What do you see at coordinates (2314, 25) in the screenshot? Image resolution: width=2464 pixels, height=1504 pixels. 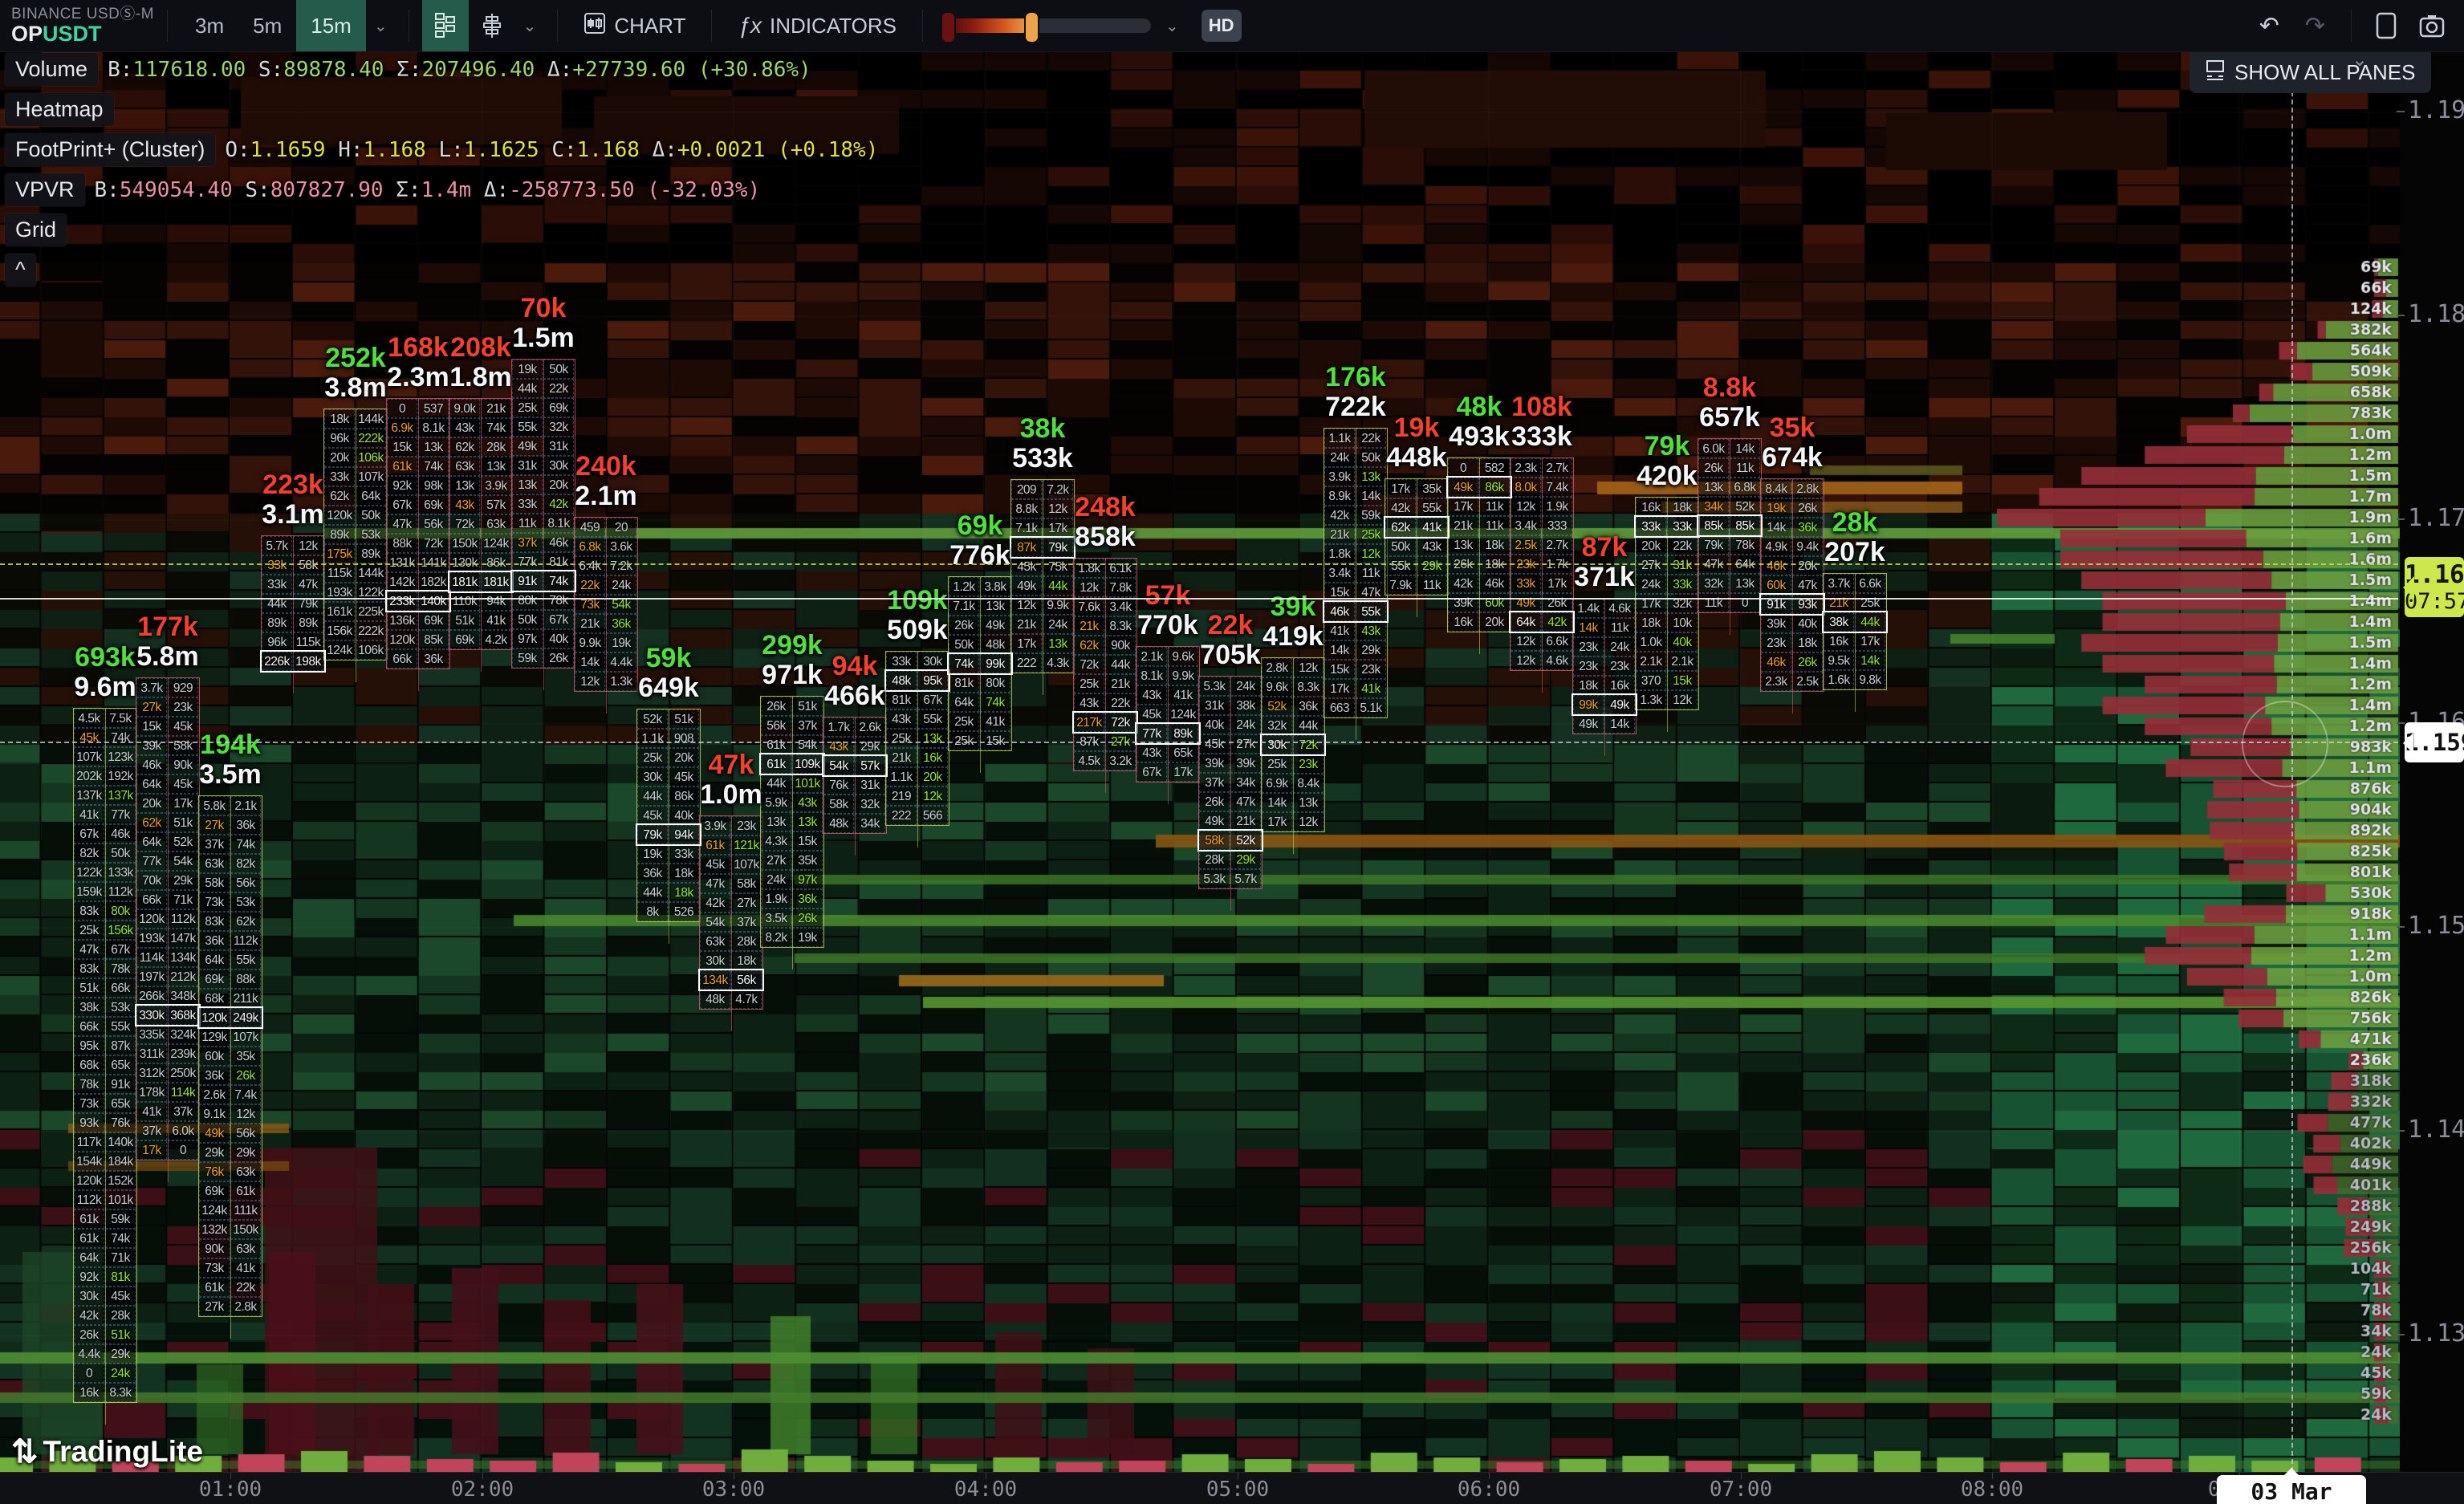 I see `redo-button: ↷` at bounding box center [2314, 25].